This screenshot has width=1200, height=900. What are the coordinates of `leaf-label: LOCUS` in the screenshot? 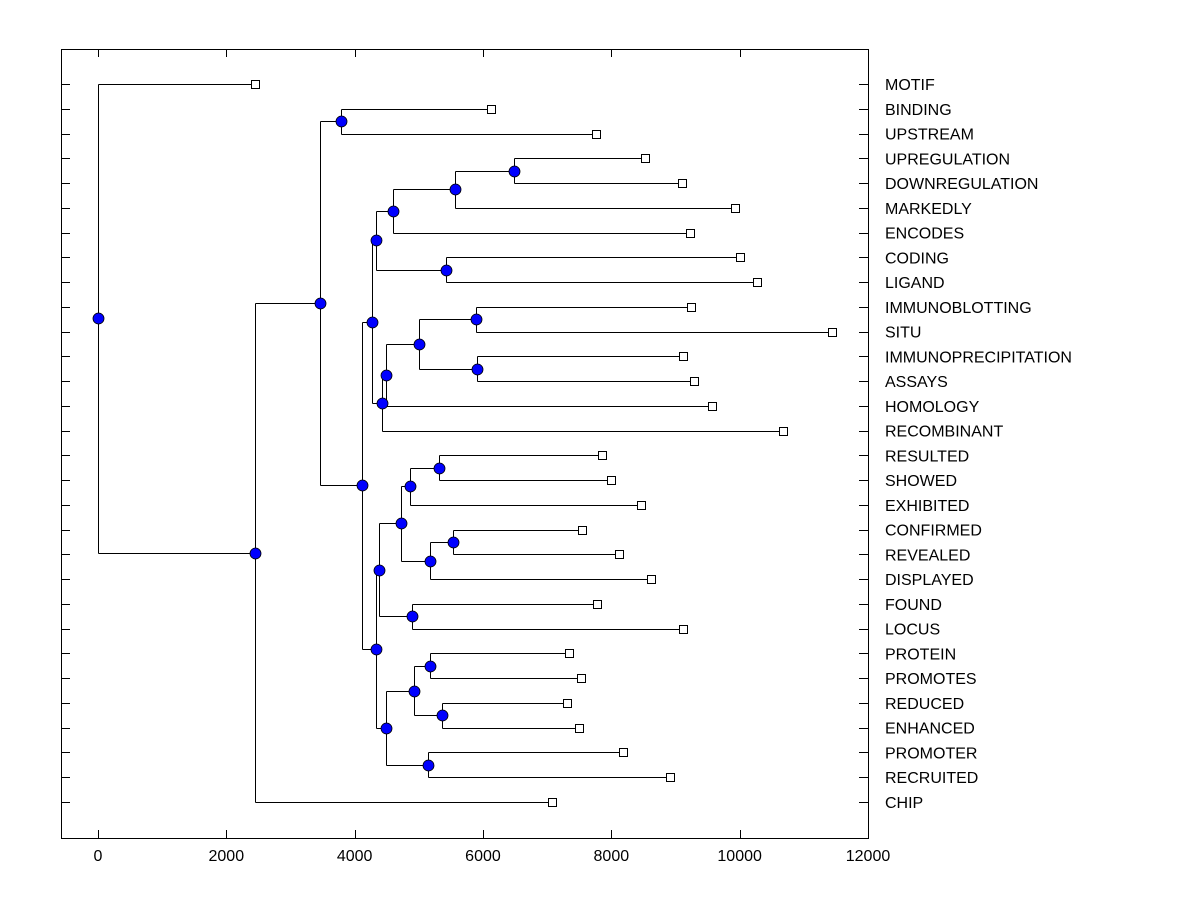 It's located at (912, 630).